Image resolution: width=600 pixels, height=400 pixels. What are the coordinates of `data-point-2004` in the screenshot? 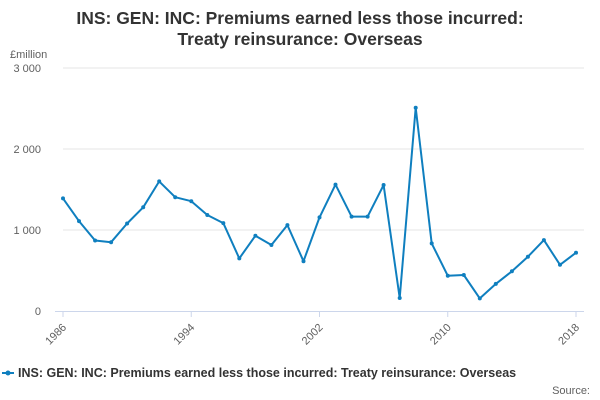 It's located at (351, 216).